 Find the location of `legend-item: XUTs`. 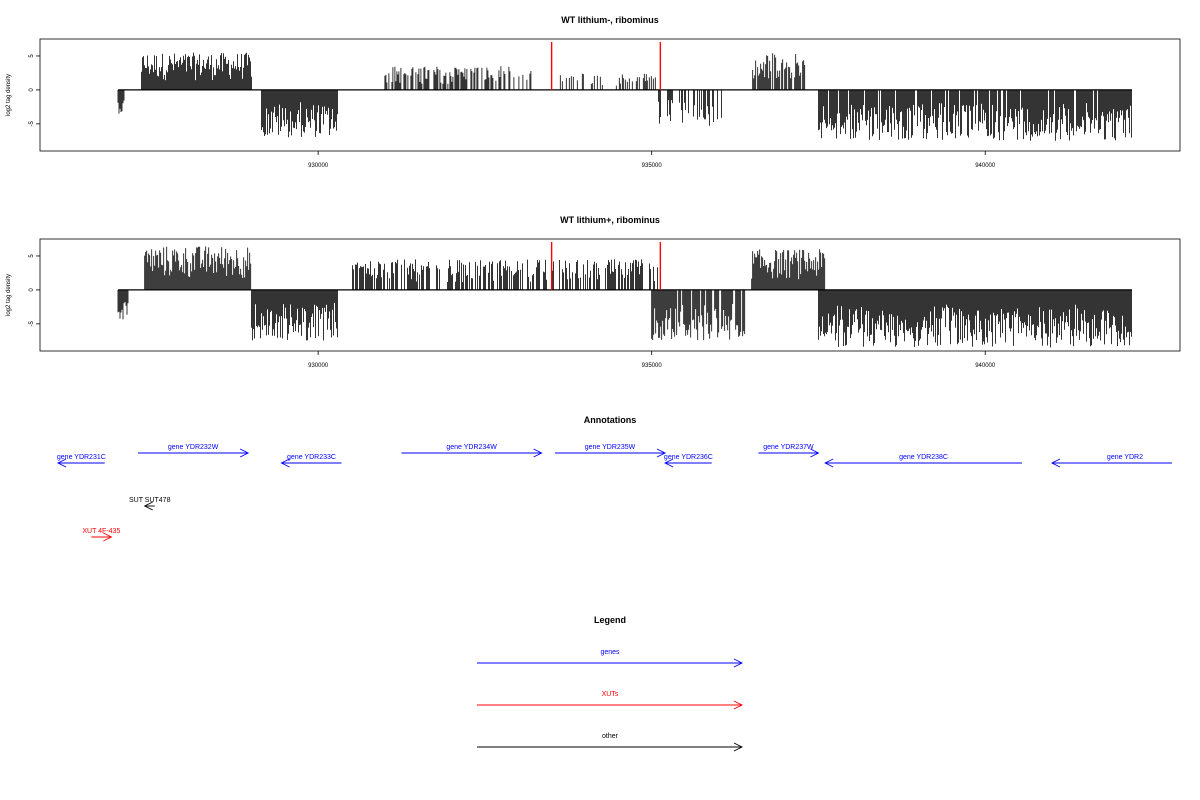

legend-item: XUTs is located at coordinates (610, 700).